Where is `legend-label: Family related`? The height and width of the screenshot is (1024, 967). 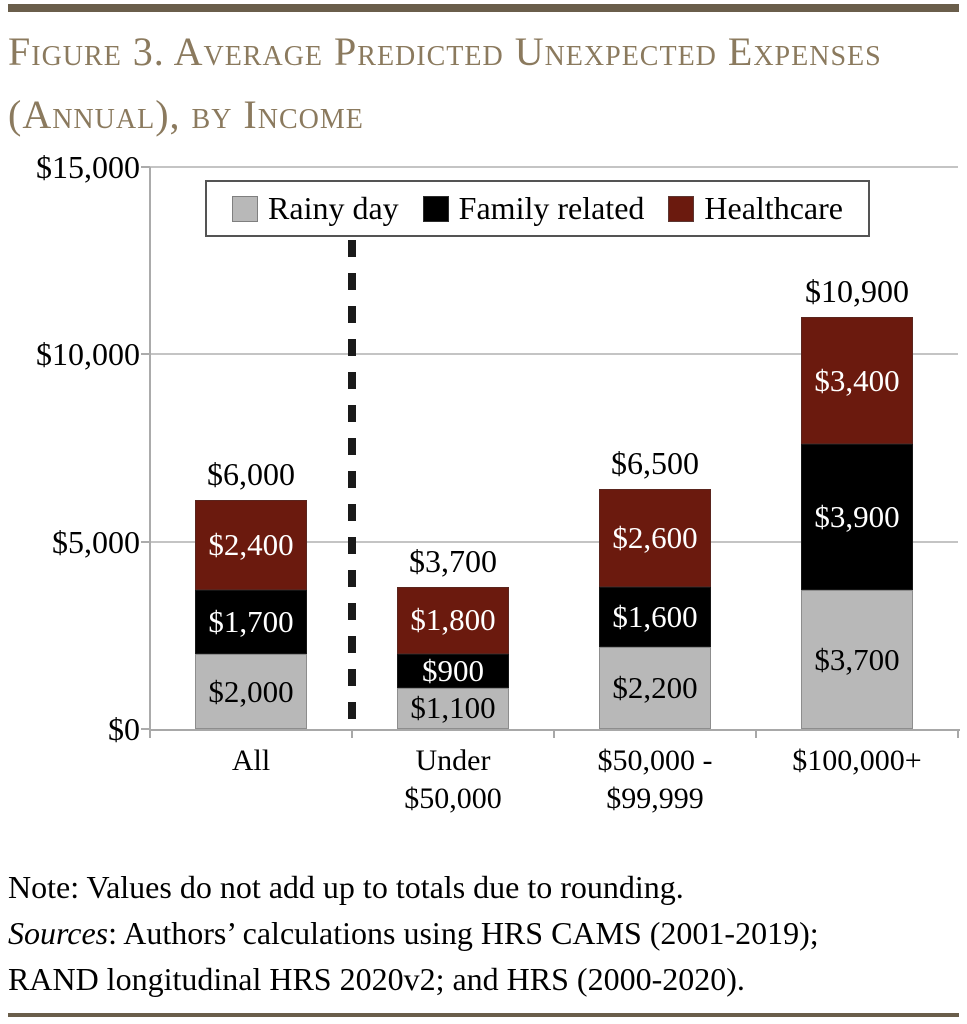
legend-label: Family related is located at coordinates (551, 208).